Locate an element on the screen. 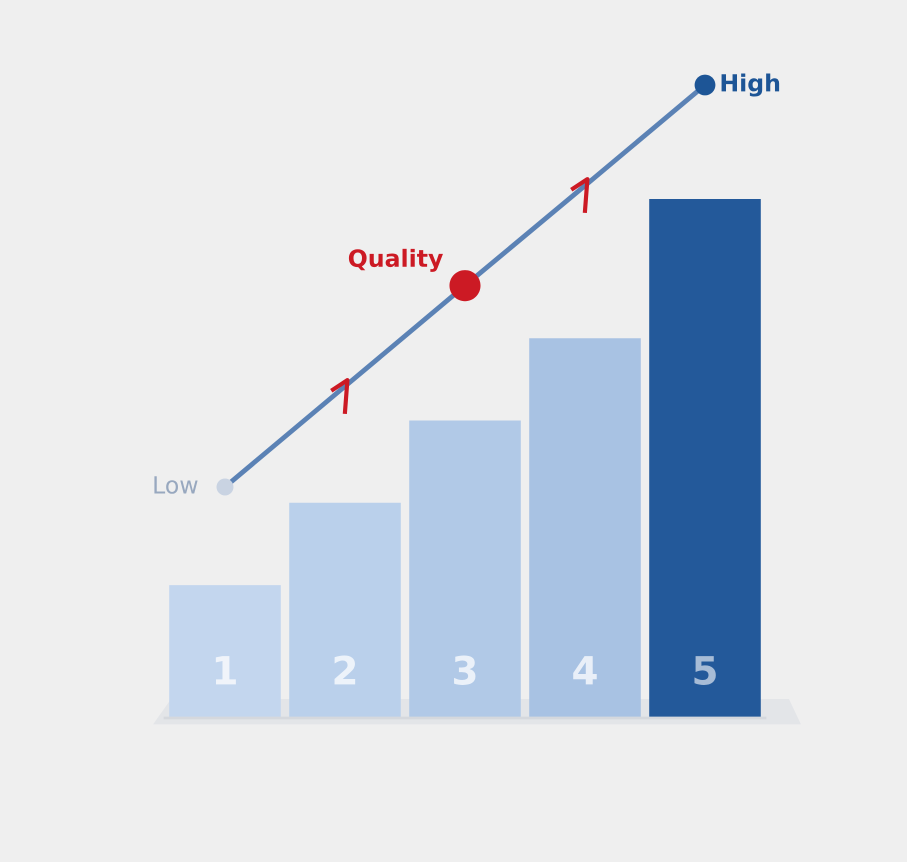  x-tick-label: 3 is located at coordinates (465, 670).